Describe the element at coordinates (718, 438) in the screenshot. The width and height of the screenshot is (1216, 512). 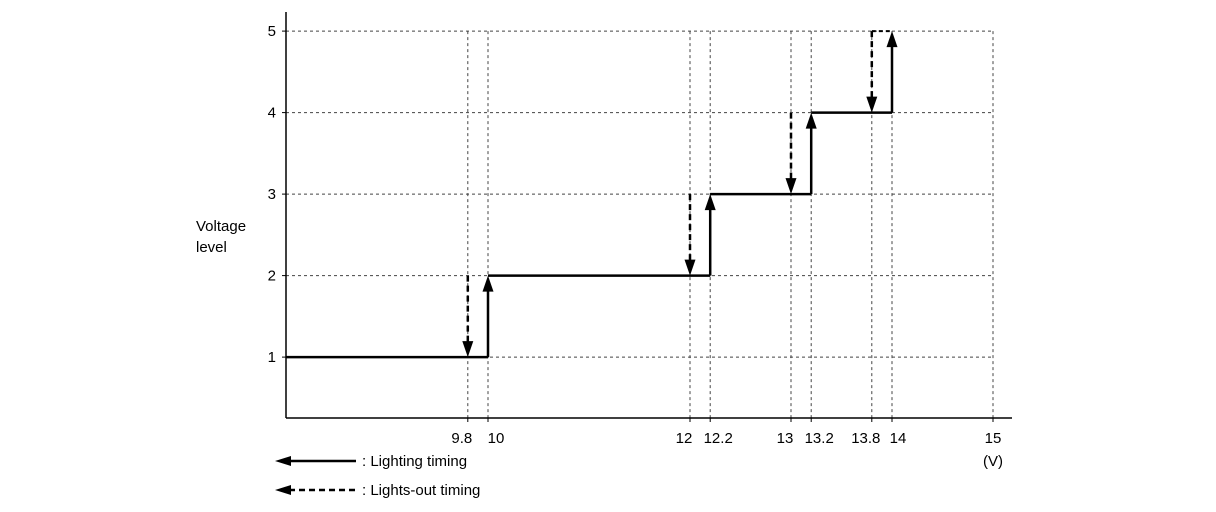
I see `x-tick-label-12.2: 12.2` at that location.